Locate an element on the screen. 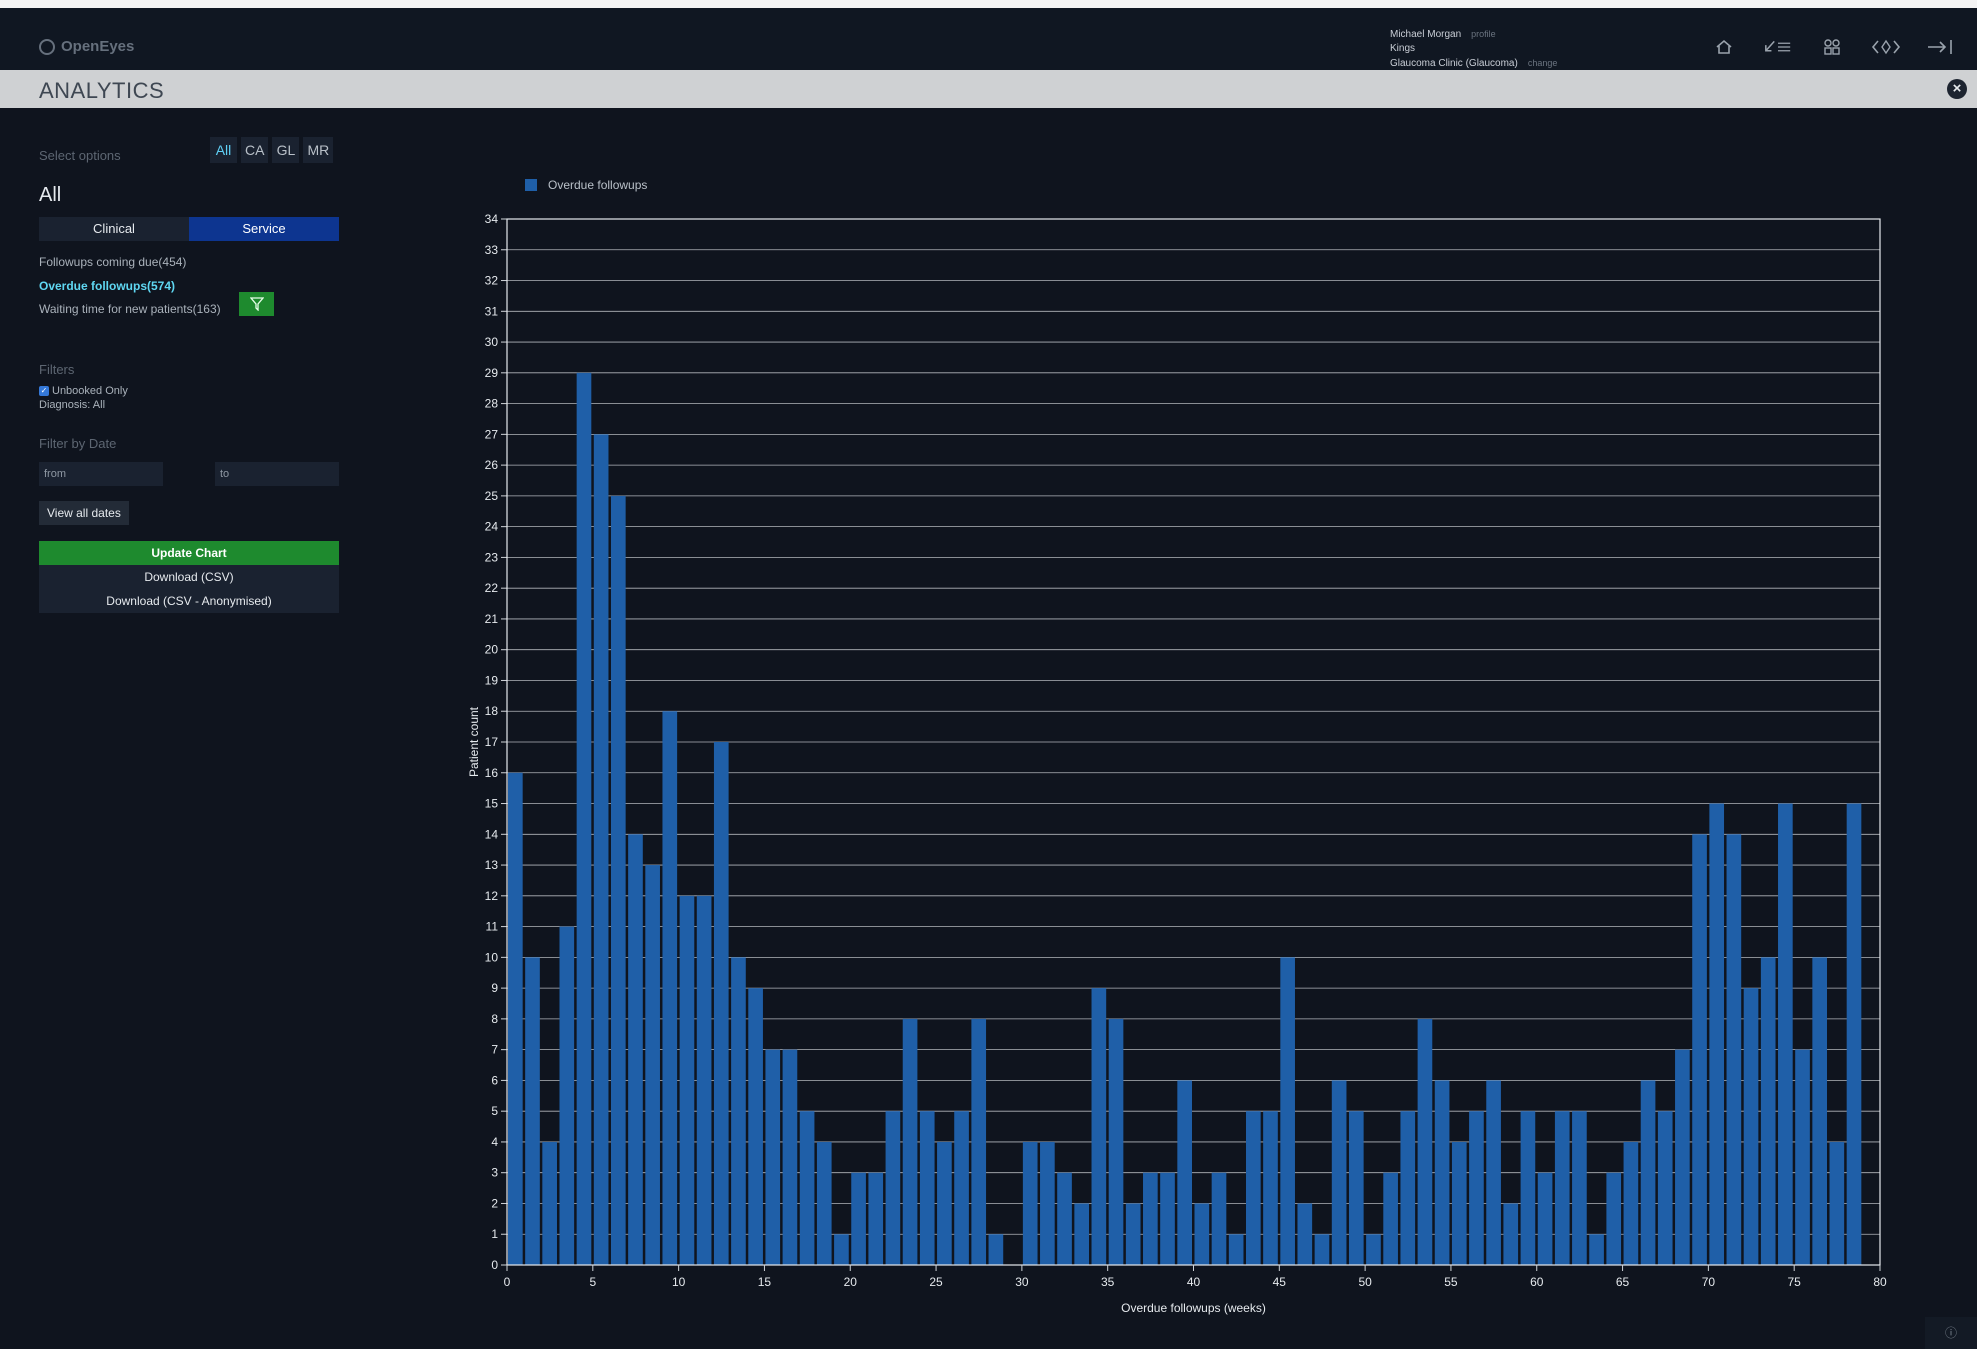  apps-icon is located at coordinates (1832, 47).